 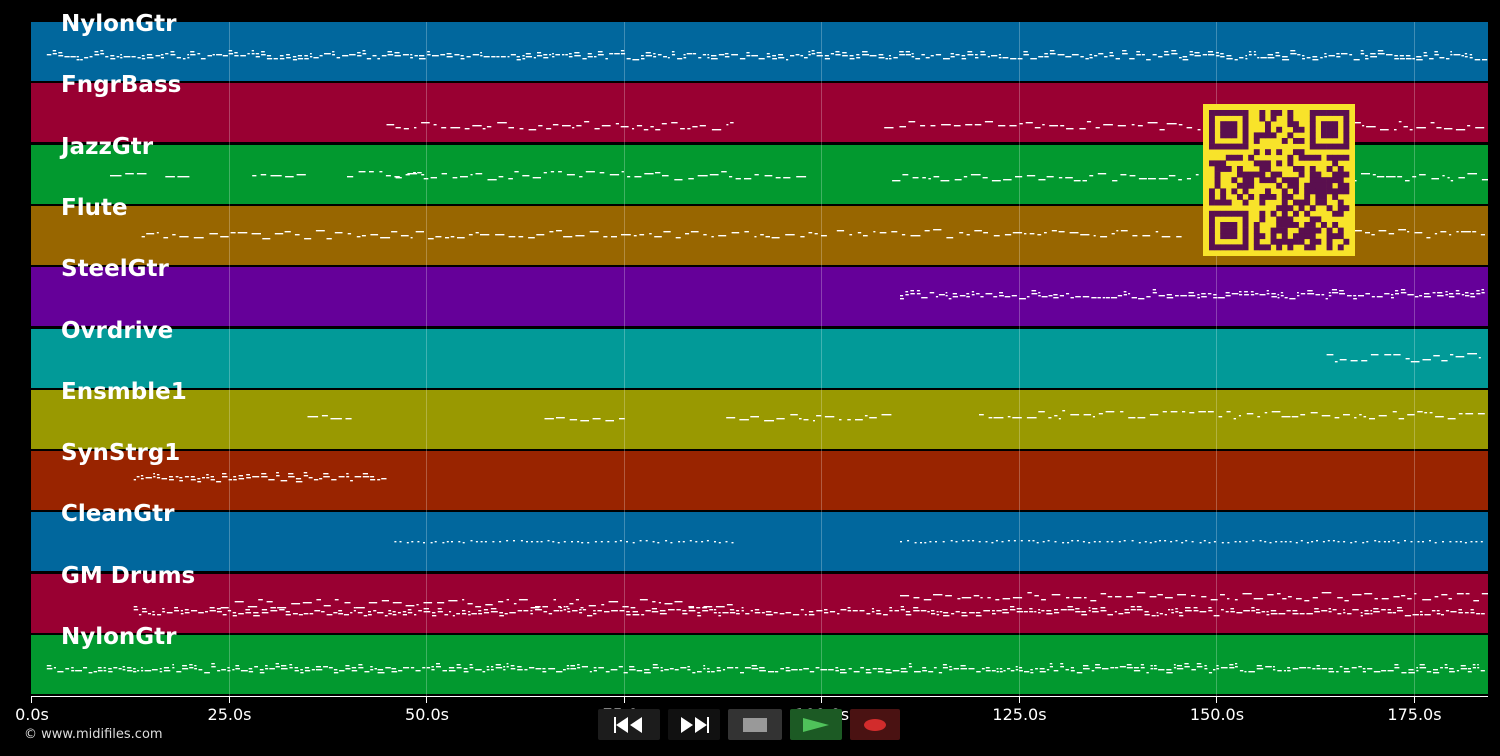 What do you see at coordinates (427, 714) in the screenshot?
I see `tick-label: 50.0s` at bounding box center [427, 714].